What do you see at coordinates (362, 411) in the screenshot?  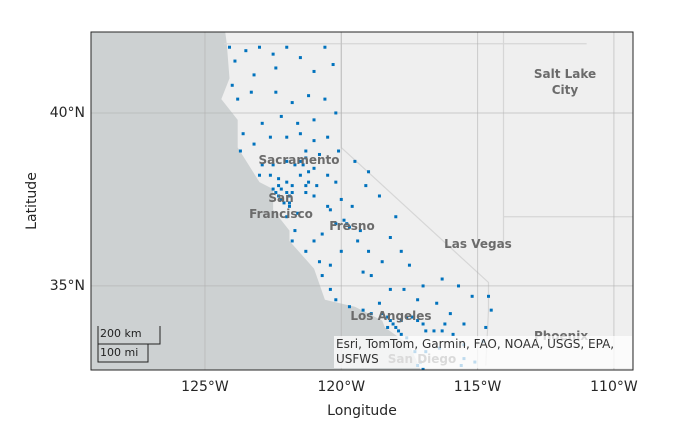 I see `x-axis-label: Longitude` at bounding box center [362, 411].